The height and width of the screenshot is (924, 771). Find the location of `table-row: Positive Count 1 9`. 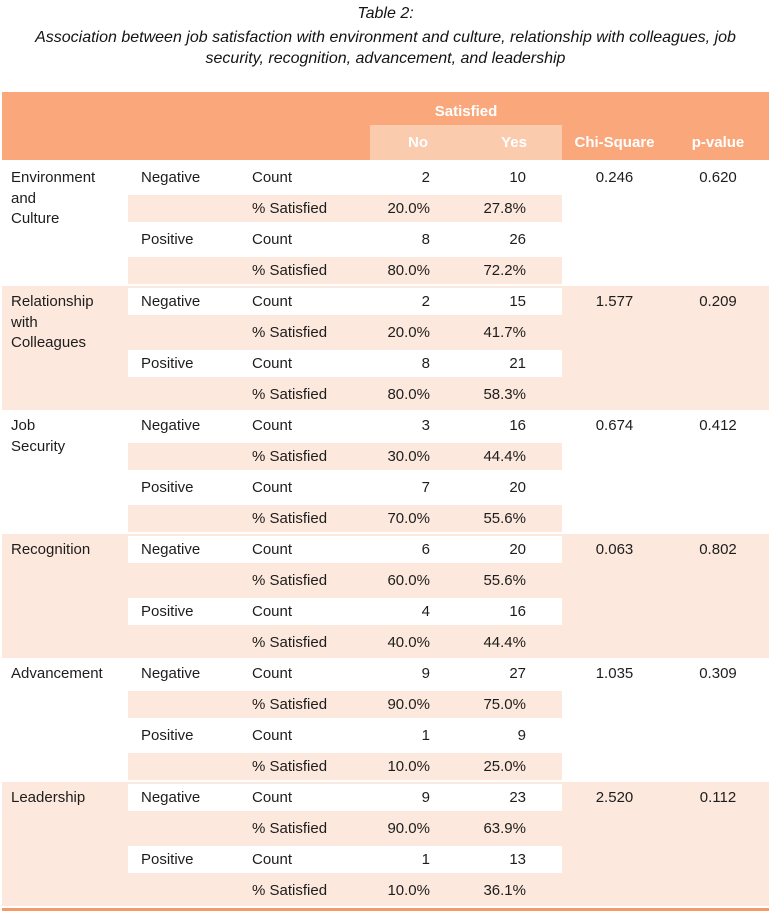

table-row: Positive Count 1 9 is located at coordinates (385, 735).